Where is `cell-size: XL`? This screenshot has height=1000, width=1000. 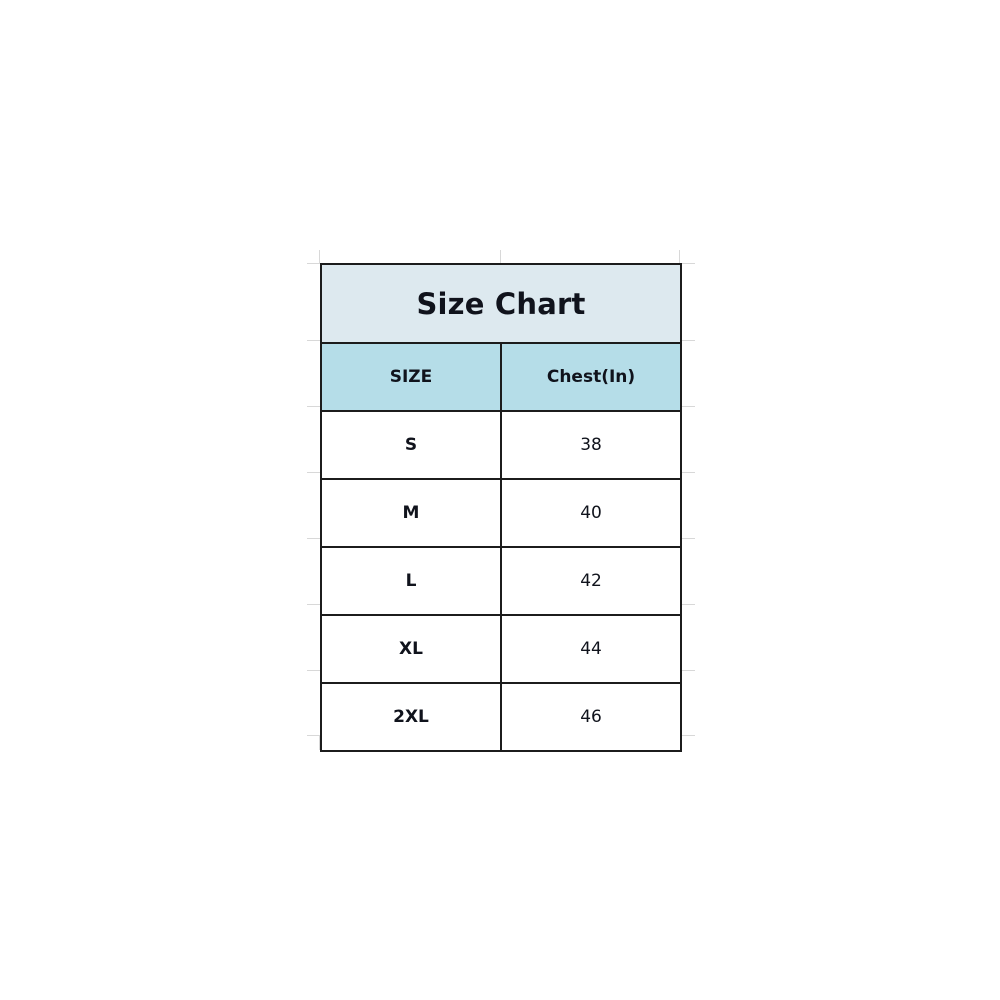
cell-size: XL is located at coordinates (411, 649).